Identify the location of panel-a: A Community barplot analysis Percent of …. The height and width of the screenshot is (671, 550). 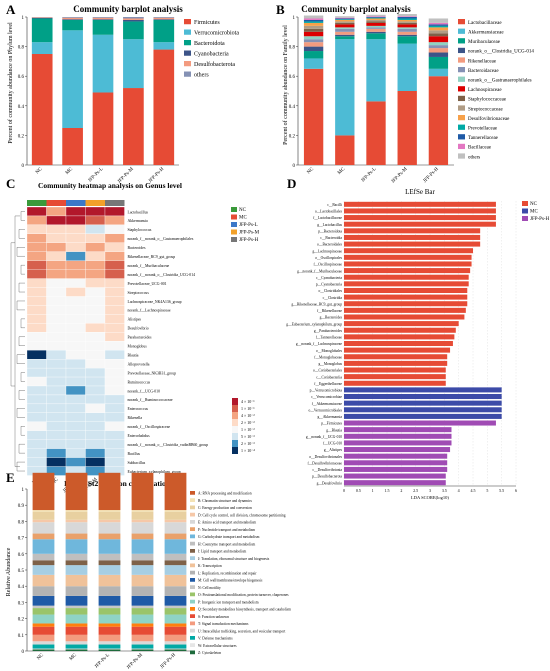
(122, 93).